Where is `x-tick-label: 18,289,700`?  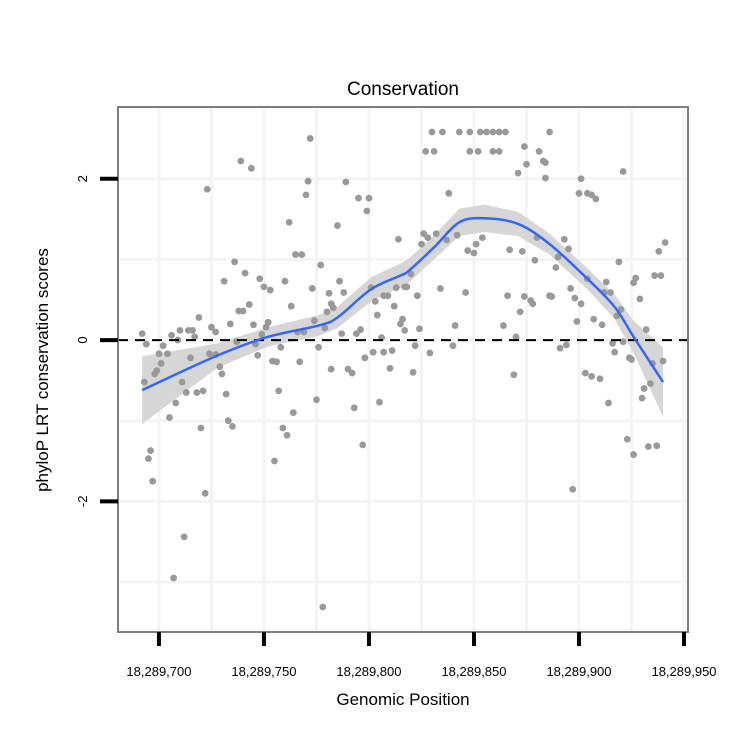 x-tick-label: 18,289,700 is located at coordinates (158, 671).